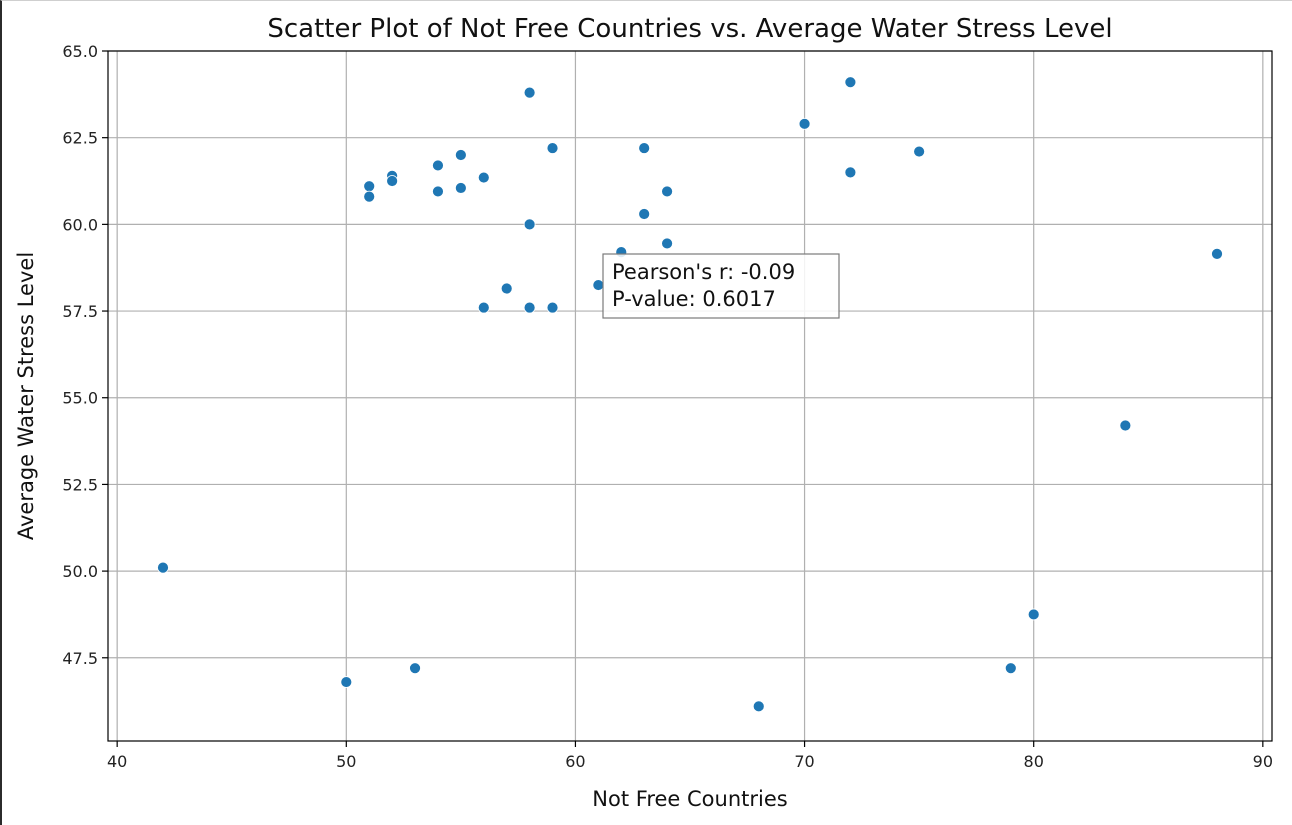 This screenshot has width=1292, height=825. What do you see at coordinates (80, 51) in the screenshot?
I see `y-tick-label: 65.0` at bounding box center [80, 51].